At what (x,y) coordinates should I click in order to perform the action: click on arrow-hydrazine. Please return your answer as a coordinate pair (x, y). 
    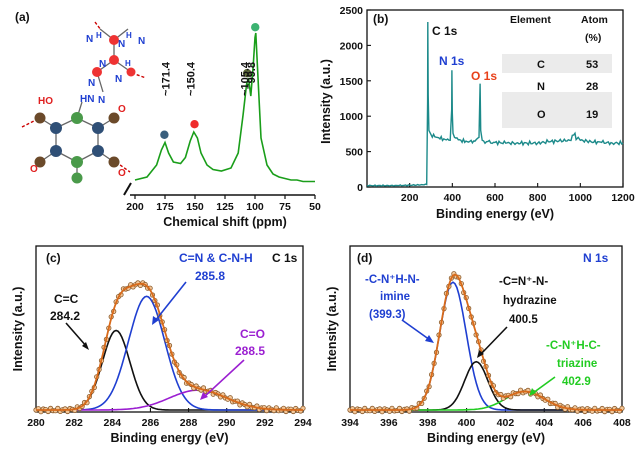
    Looking at the image, I should click on (493, 341).